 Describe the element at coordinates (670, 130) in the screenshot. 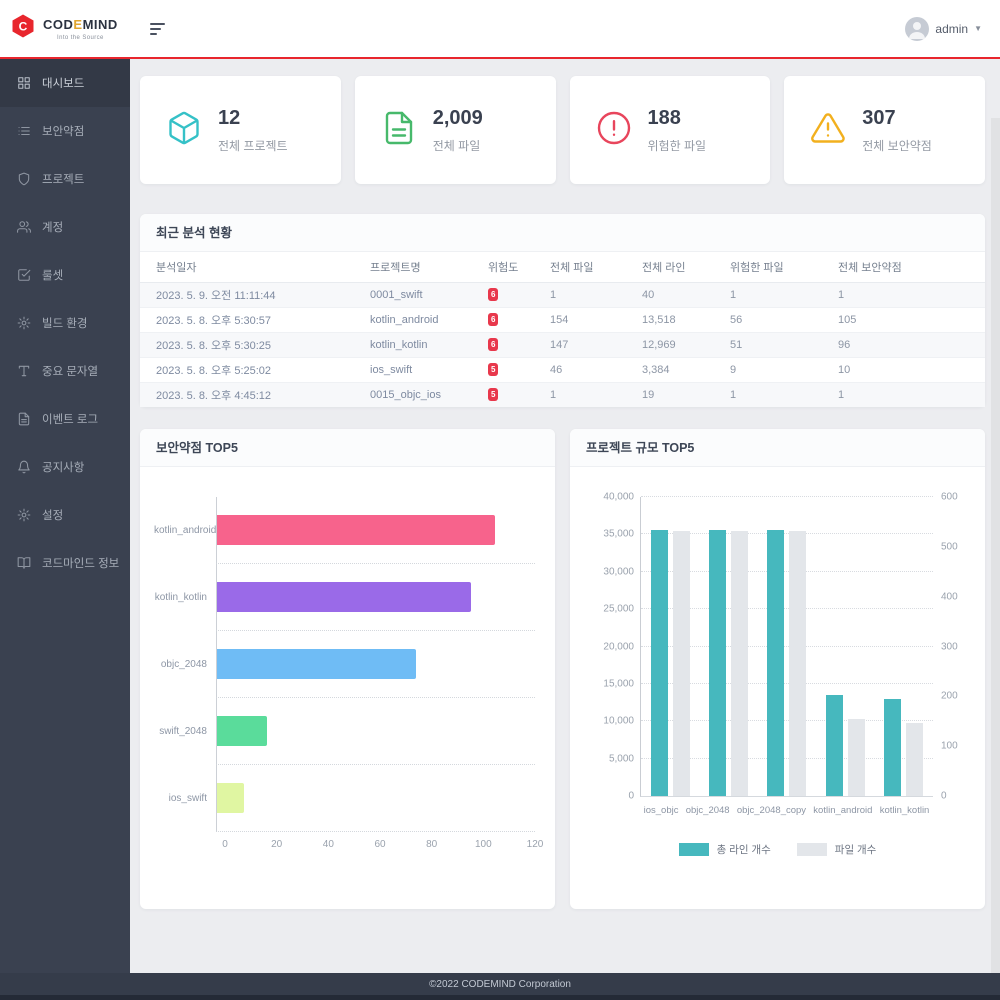

I see `stat-card-alert-circle: 188 위험한 파일` at that location.